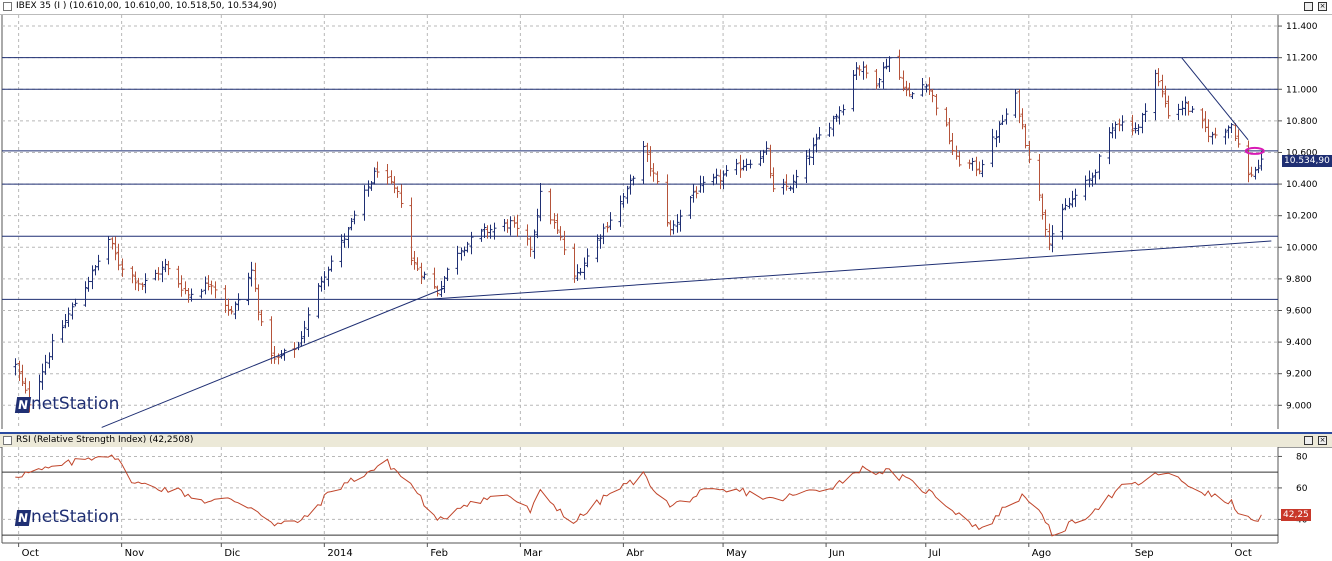 The width and height of the screenshot is (1332, 561). What do you see at coordinates (1296, 515) in the screenshot?
I see `rsi-last-value-badge: 42,25` at bounding box center [1296, 515].